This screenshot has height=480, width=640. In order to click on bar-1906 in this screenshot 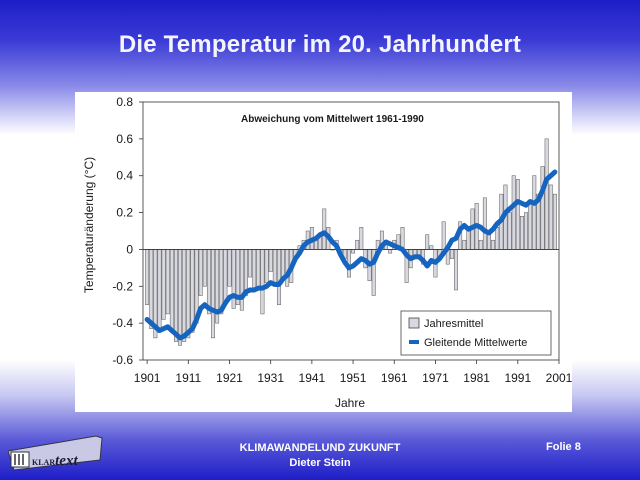, I will do `click(167, 282)`.